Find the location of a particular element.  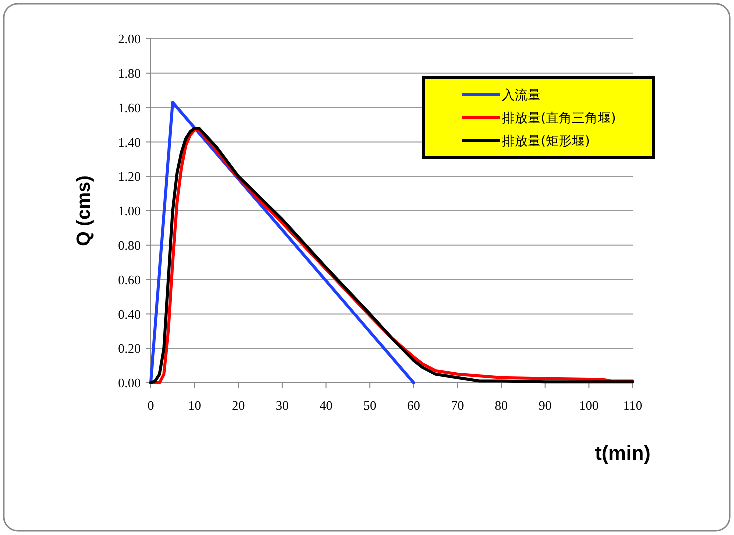

legend-label: 入流量 is located at coordinates (521, 96).